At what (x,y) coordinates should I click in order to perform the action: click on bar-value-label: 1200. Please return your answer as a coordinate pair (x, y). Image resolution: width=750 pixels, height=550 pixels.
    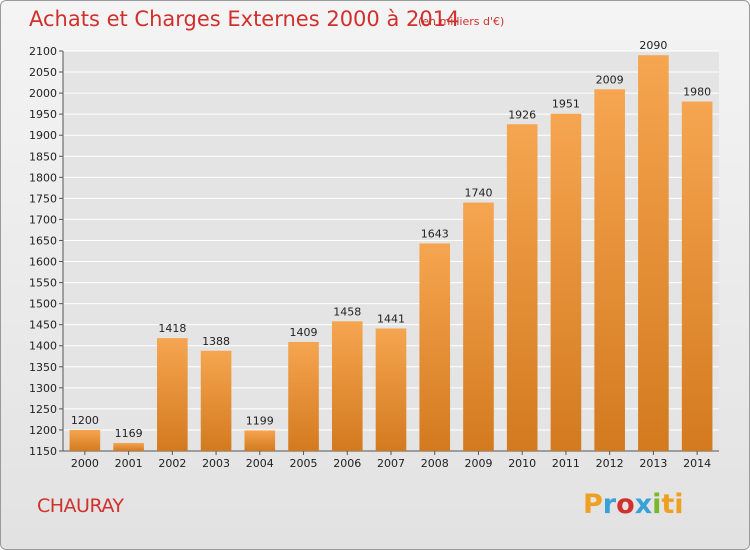
    Looking at the image, I should click on (85, 420).